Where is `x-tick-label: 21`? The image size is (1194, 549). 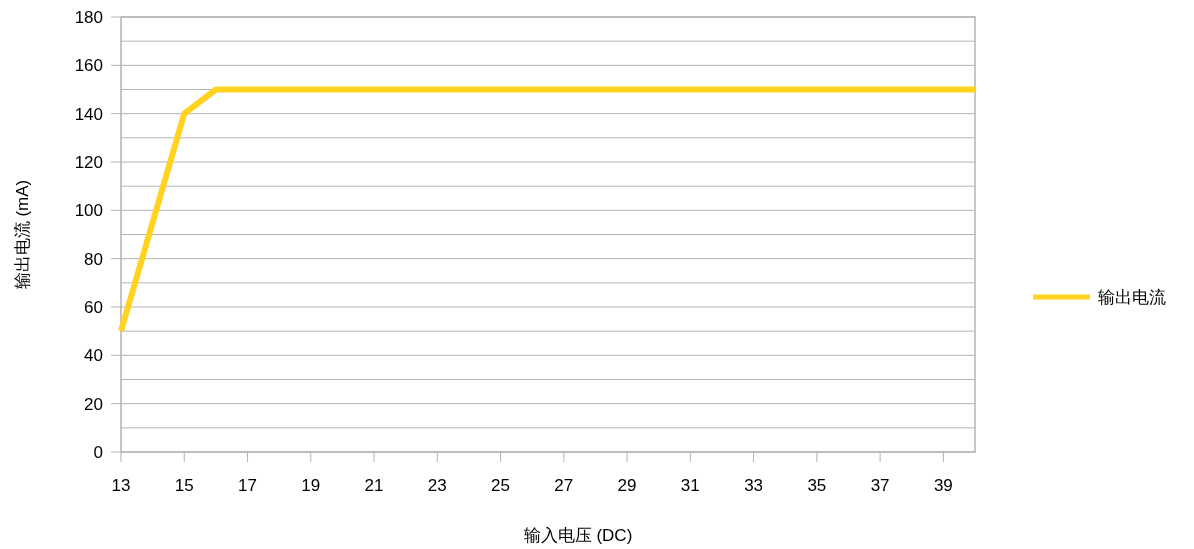 x-tick-label: 21 is located at coordinates (374, 485).